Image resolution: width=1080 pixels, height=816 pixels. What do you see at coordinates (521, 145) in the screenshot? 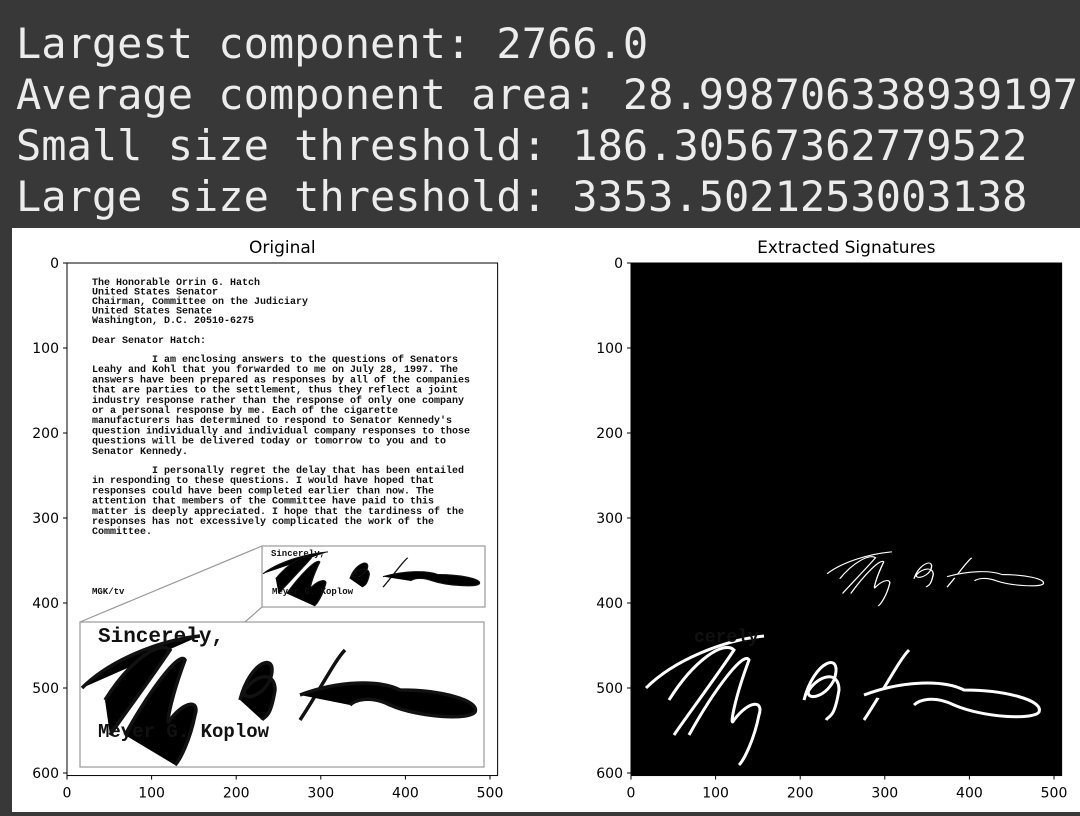
I see `console-line: Small size threshold: 186.30567362779522` at bounding box center [521, 145].